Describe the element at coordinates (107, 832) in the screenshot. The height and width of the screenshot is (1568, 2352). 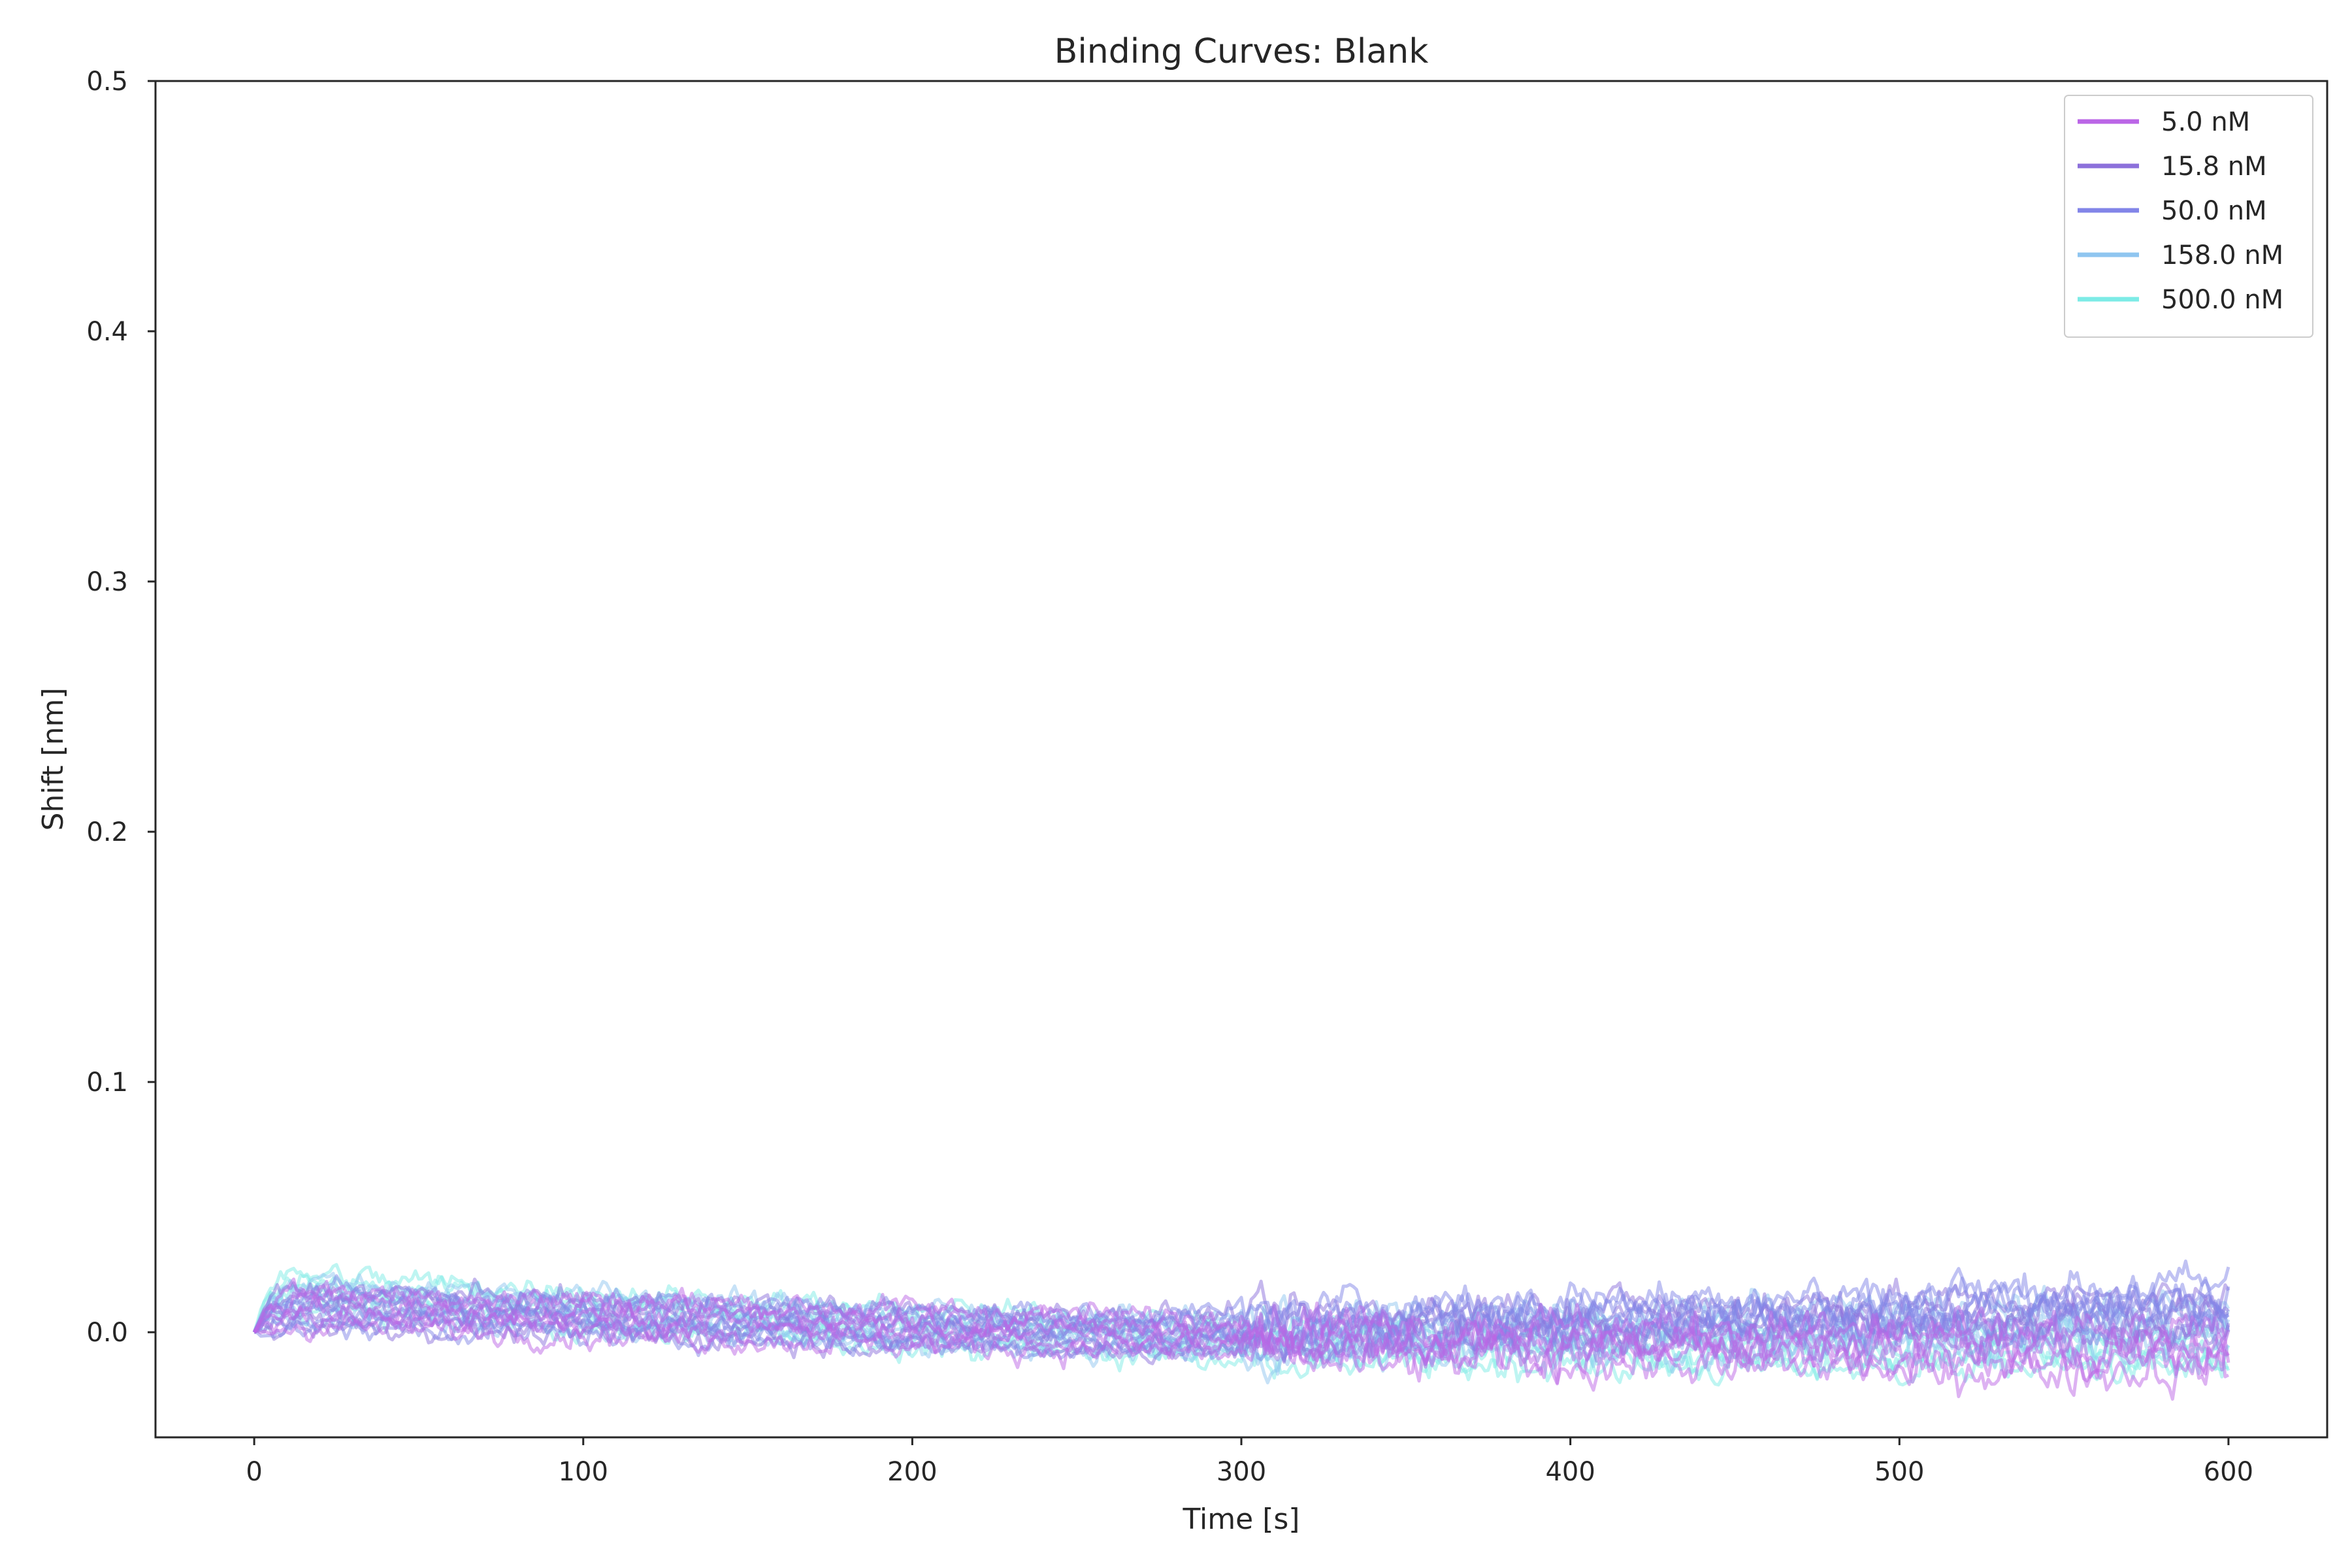
I see `y-tick-label: 0.2` at that location.